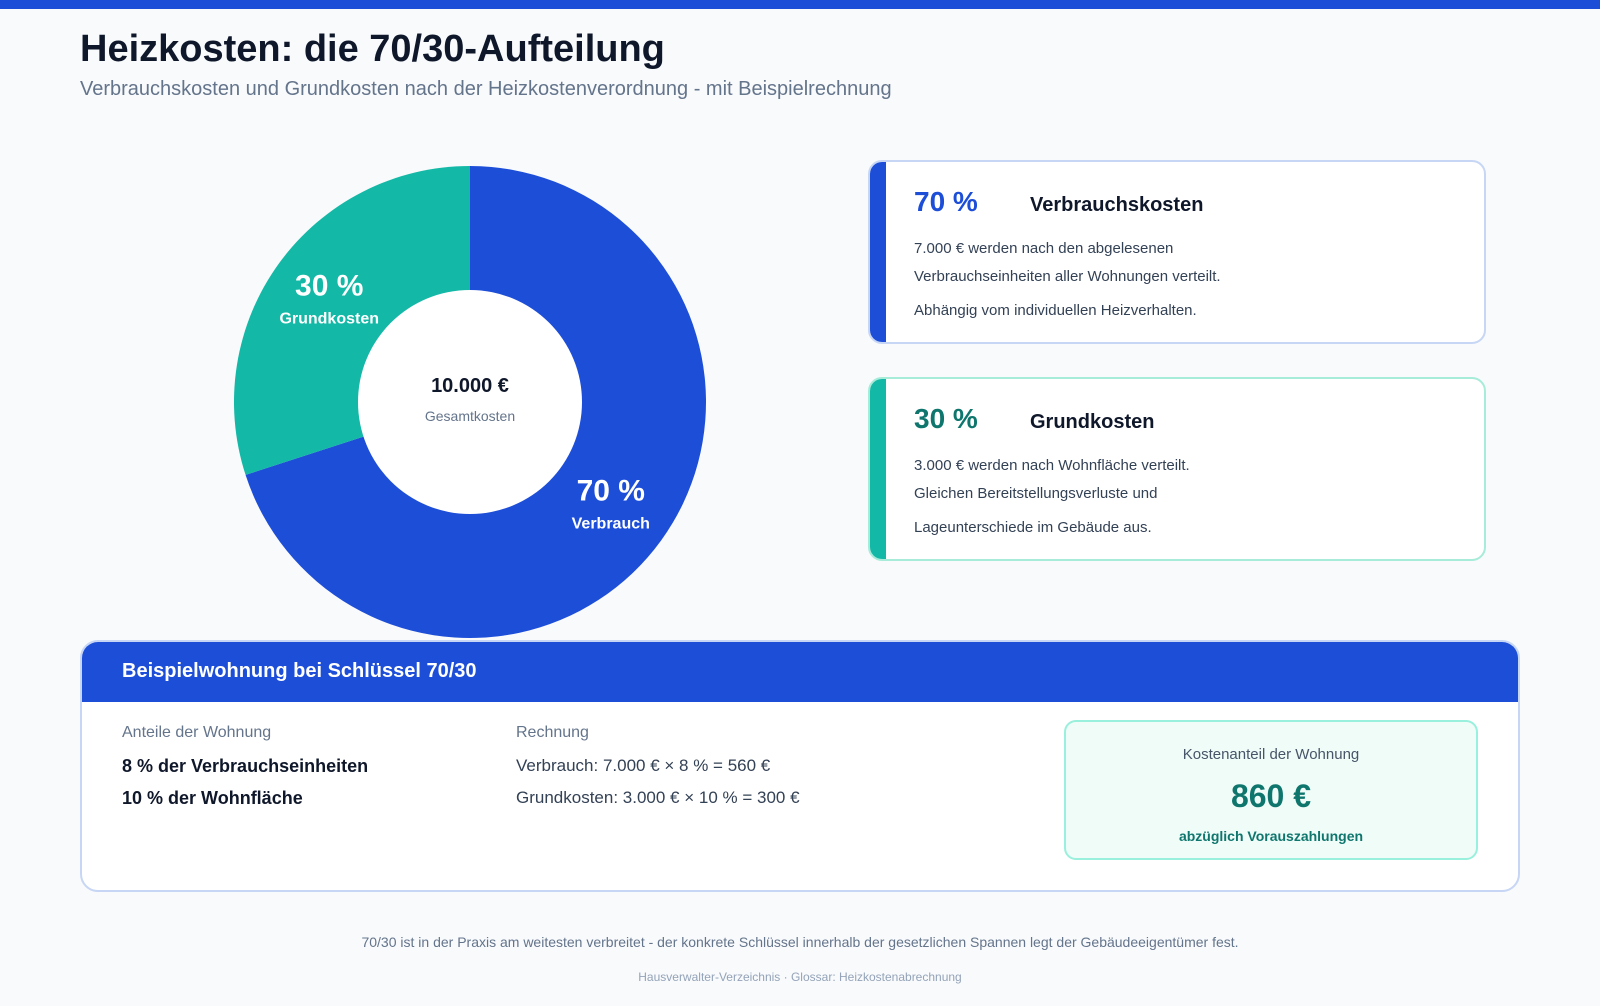  What do you see at coordinates (800, 672) in the screenshot?
I see `example-header: Beispielwohnung bei Schlüssel 70/30` at bounding box center [800, 672].